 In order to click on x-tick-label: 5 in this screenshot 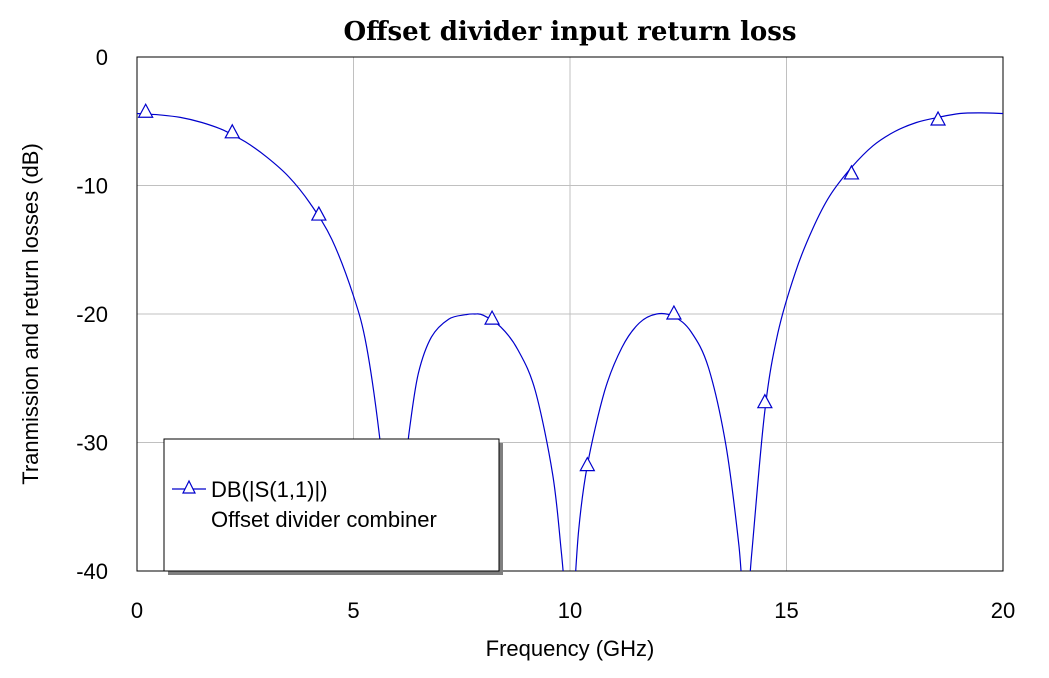, I will do `click(353, 610)`.